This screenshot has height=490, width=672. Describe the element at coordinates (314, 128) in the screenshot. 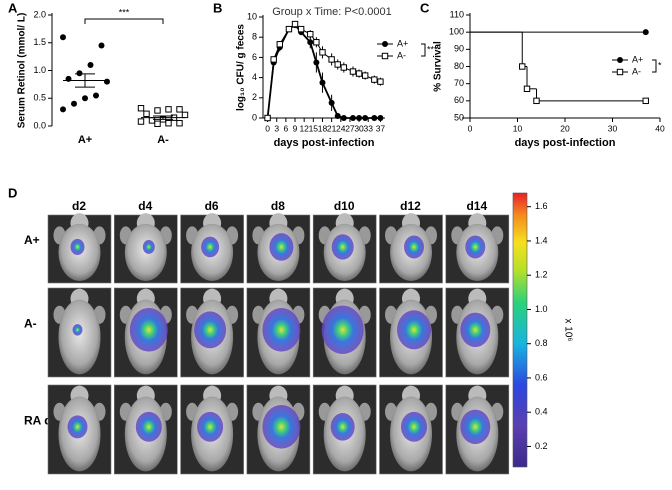

I see `x-tick-label: 15` at that location.